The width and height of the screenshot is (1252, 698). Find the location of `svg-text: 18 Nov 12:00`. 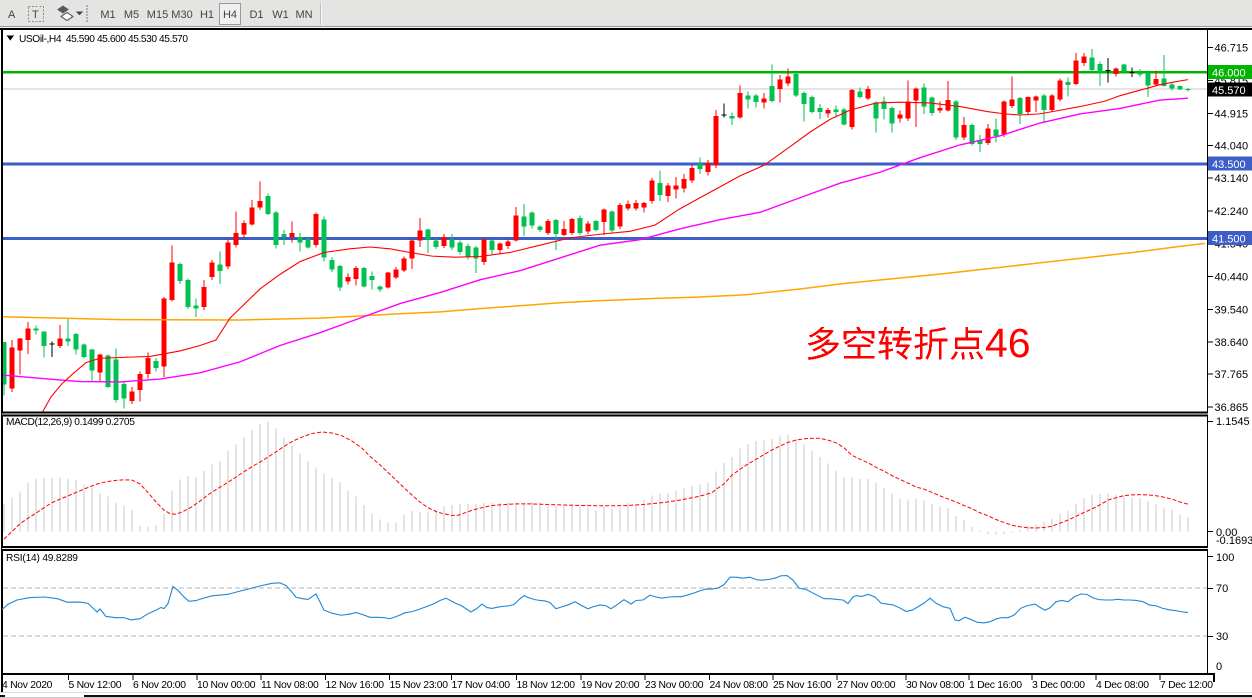

svg-text: 18 Nov 12:00 is located at coordinates (546, 685).